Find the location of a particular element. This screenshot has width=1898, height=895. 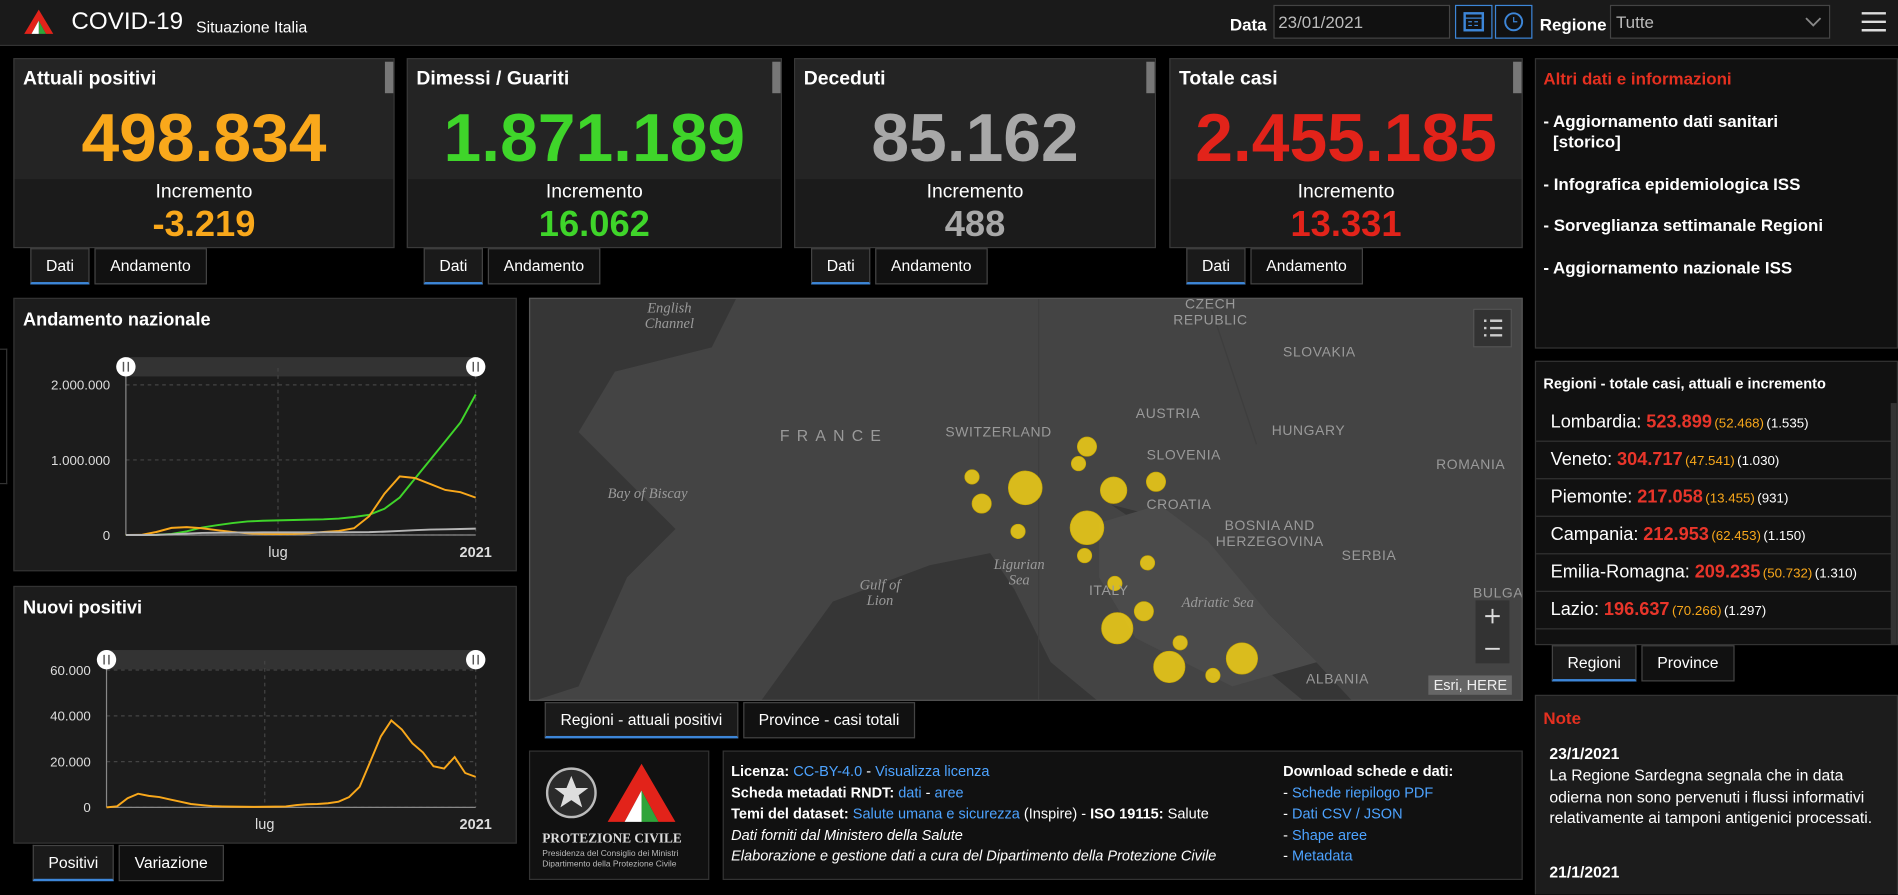

tab-bar: Dati Andamento is located at coordinates (899, 266).